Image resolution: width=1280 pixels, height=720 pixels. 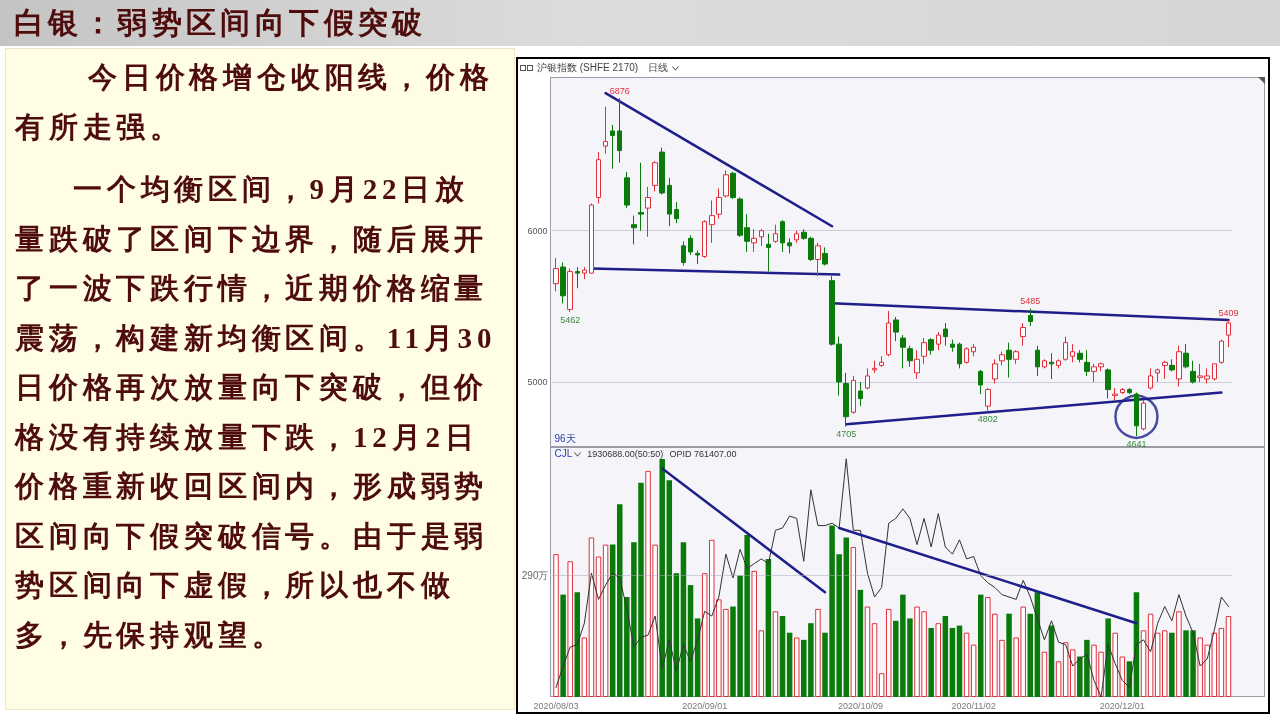 What do you see at coordinates (570, 319) in the screenshot?
I see `annotation: 5462` at bounding box center [570, 319].